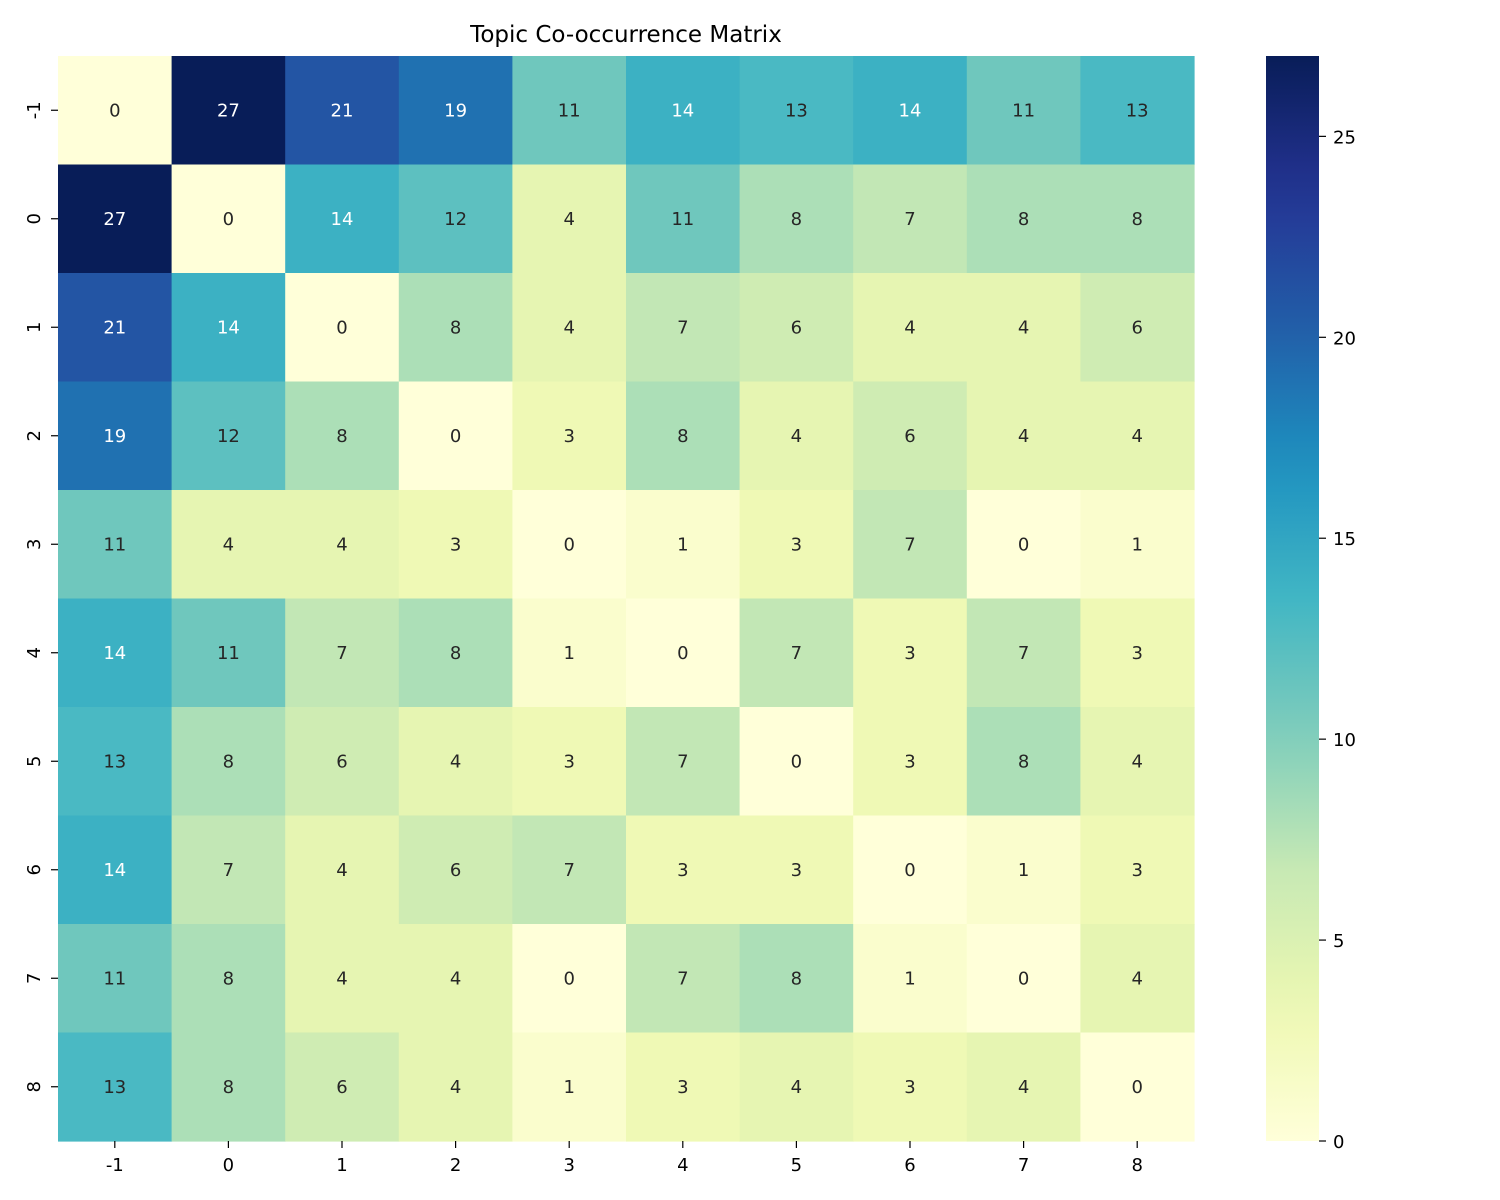 This screenshot has width=1500, height=1200. I want to click on cell-value-label: 27, so click(228, 110).